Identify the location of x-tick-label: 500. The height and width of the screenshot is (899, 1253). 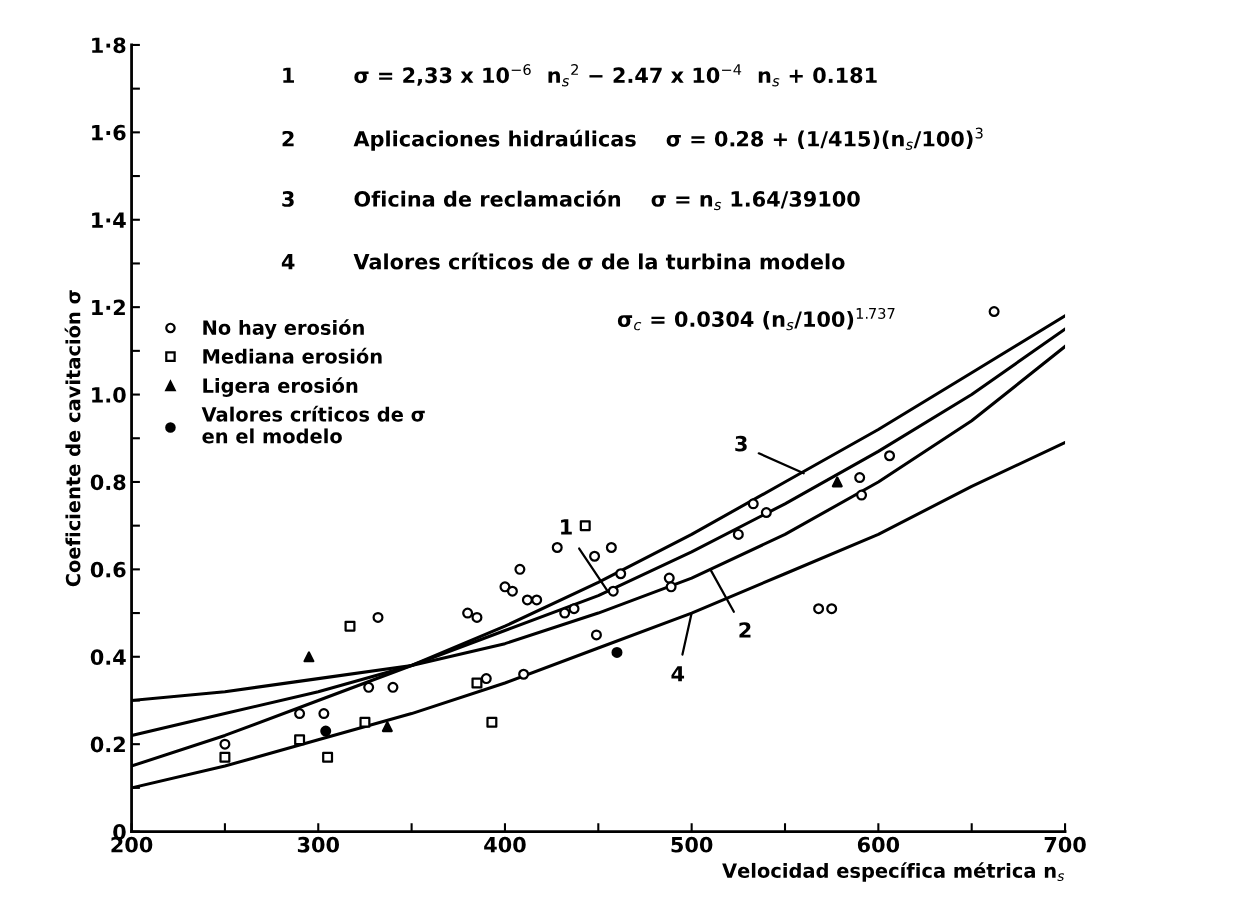
(692, 844).